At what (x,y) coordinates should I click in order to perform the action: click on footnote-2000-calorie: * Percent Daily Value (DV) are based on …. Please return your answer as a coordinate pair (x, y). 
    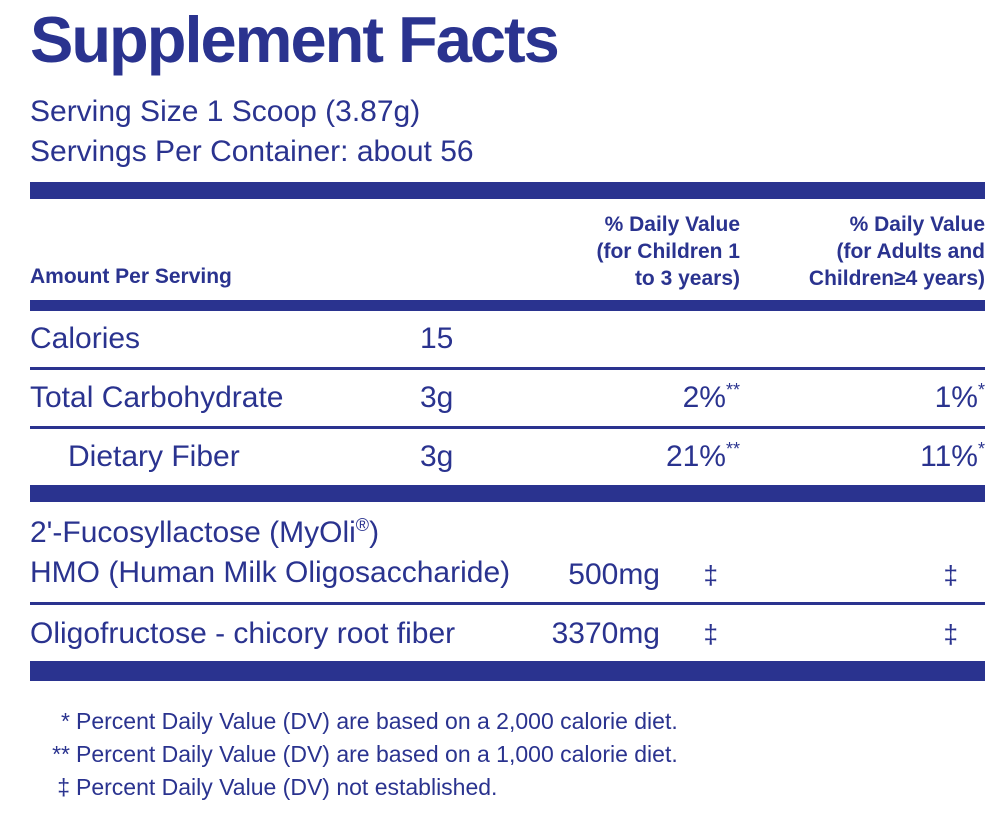
    Looking at the image, I should click on (507, 721).